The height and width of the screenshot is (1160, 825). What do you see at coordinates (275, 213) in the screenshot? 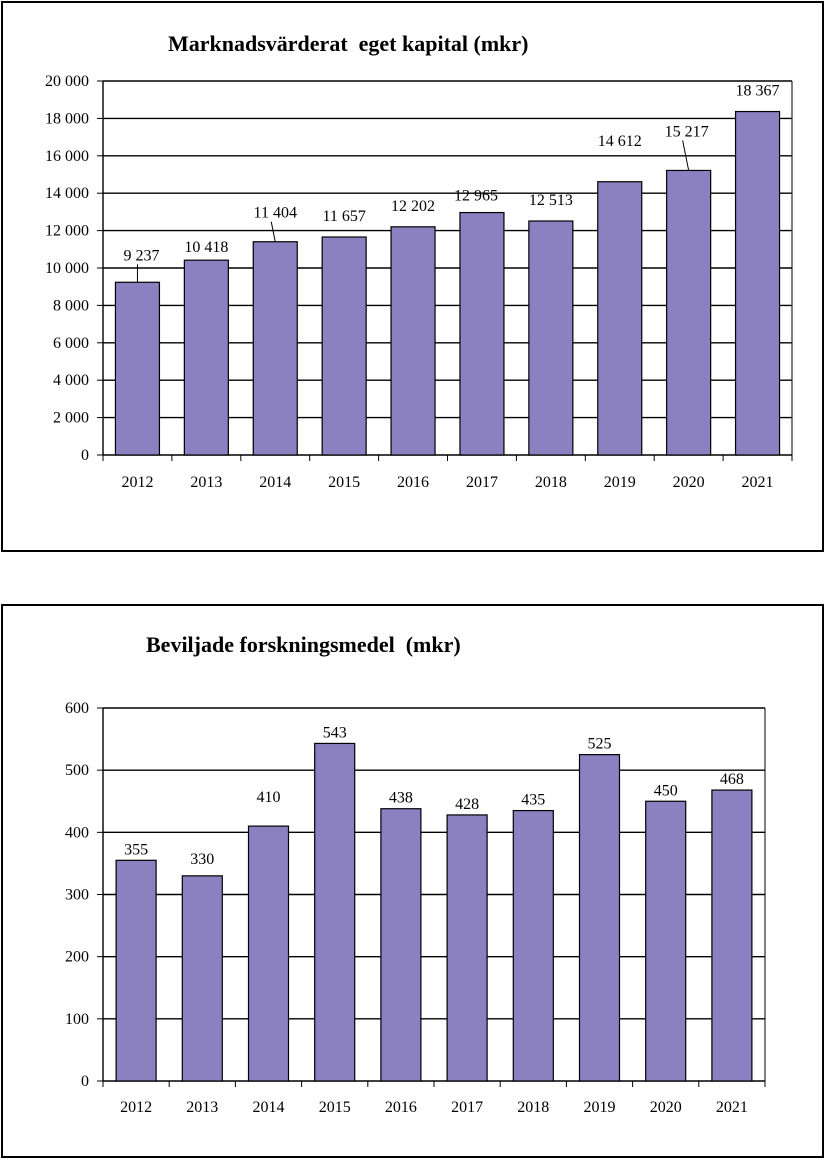
I see `data-label-2014: 11 404` at bounding box center [275, 213].